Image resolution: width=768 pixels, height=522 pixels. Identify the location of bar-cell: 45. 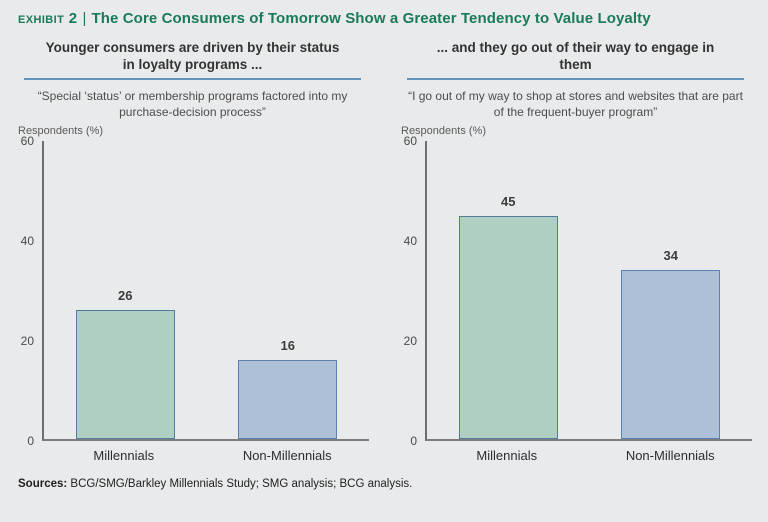
(508, 290).